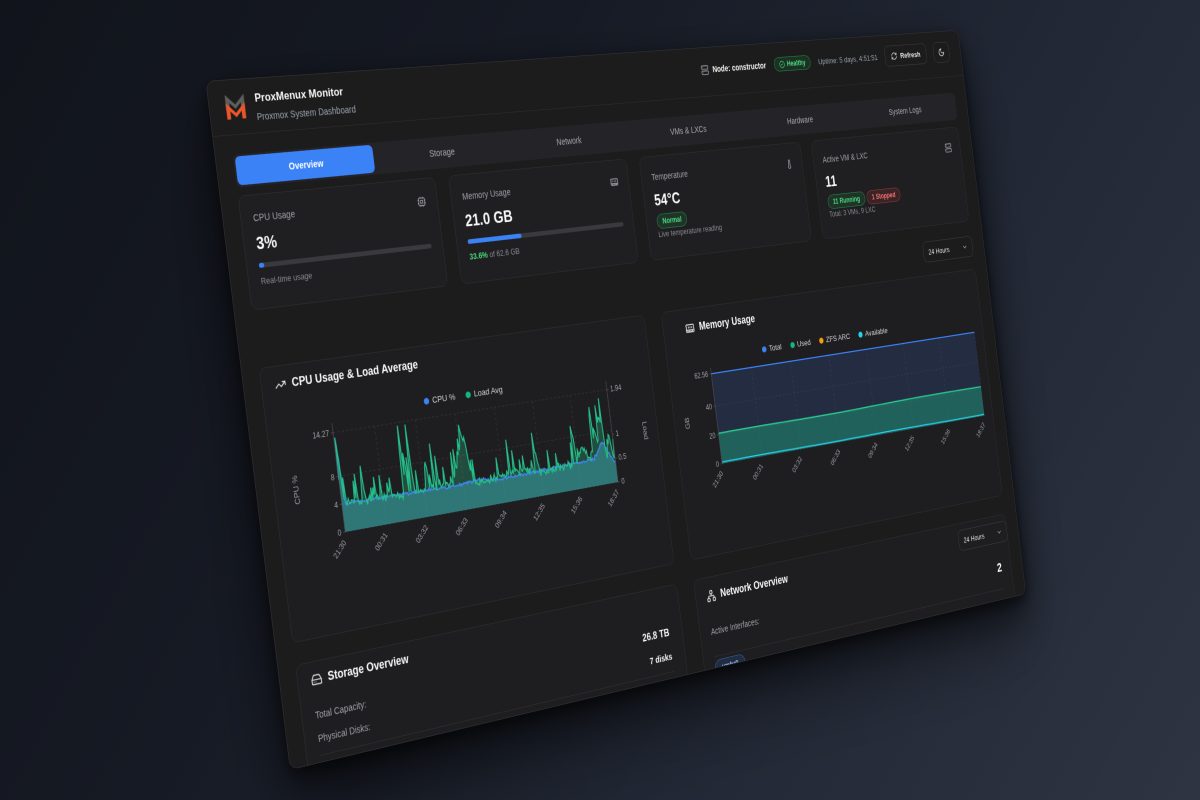 The width and height of the screenshot is (1200, 800). I want to click on svg-text: 62.56, so click(701, 375).